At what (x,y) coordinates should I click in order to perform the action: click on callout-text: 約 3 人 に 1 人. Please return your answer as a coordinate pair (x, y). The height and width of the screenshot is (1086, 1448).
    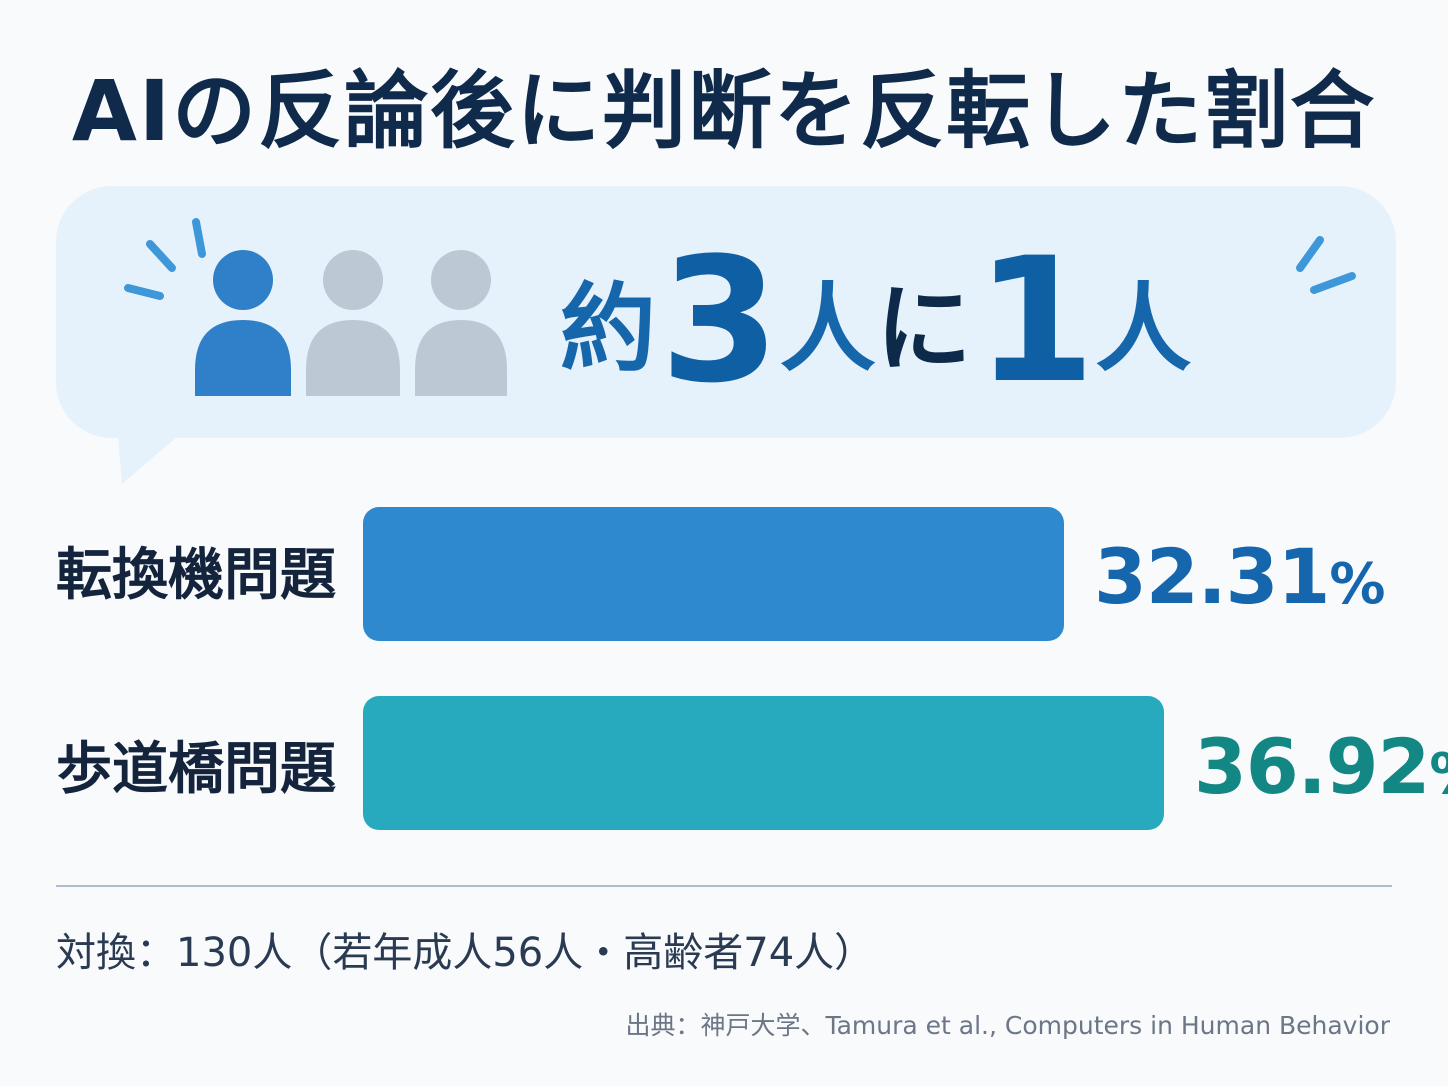
    Looking at the image, I should click on (876, 320).